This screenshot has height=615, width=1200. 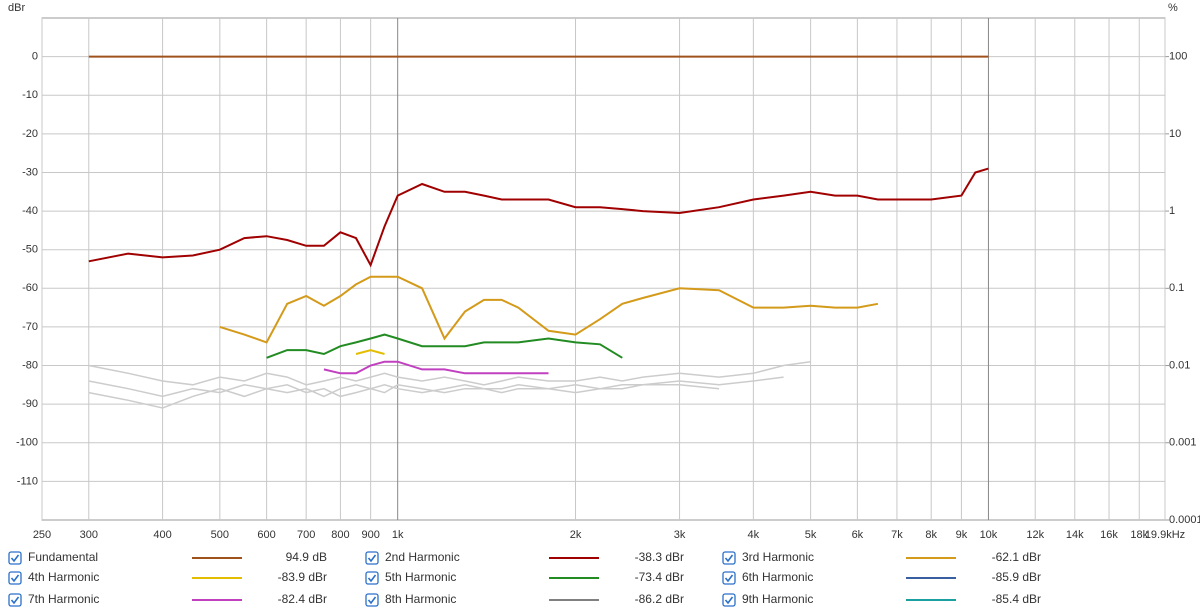 What do you see at coordinates (42, 535) in the screenshot?
I see `x-tick-label: 250` at bounding box center [42, 535].